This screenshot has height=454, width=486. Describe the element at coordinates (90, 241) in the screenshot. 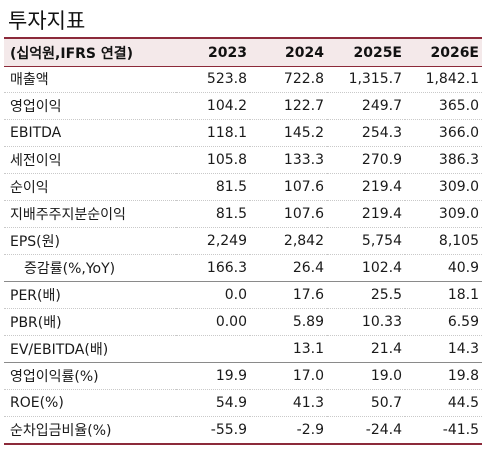

I see `row-label: EPS(원)` at that location.